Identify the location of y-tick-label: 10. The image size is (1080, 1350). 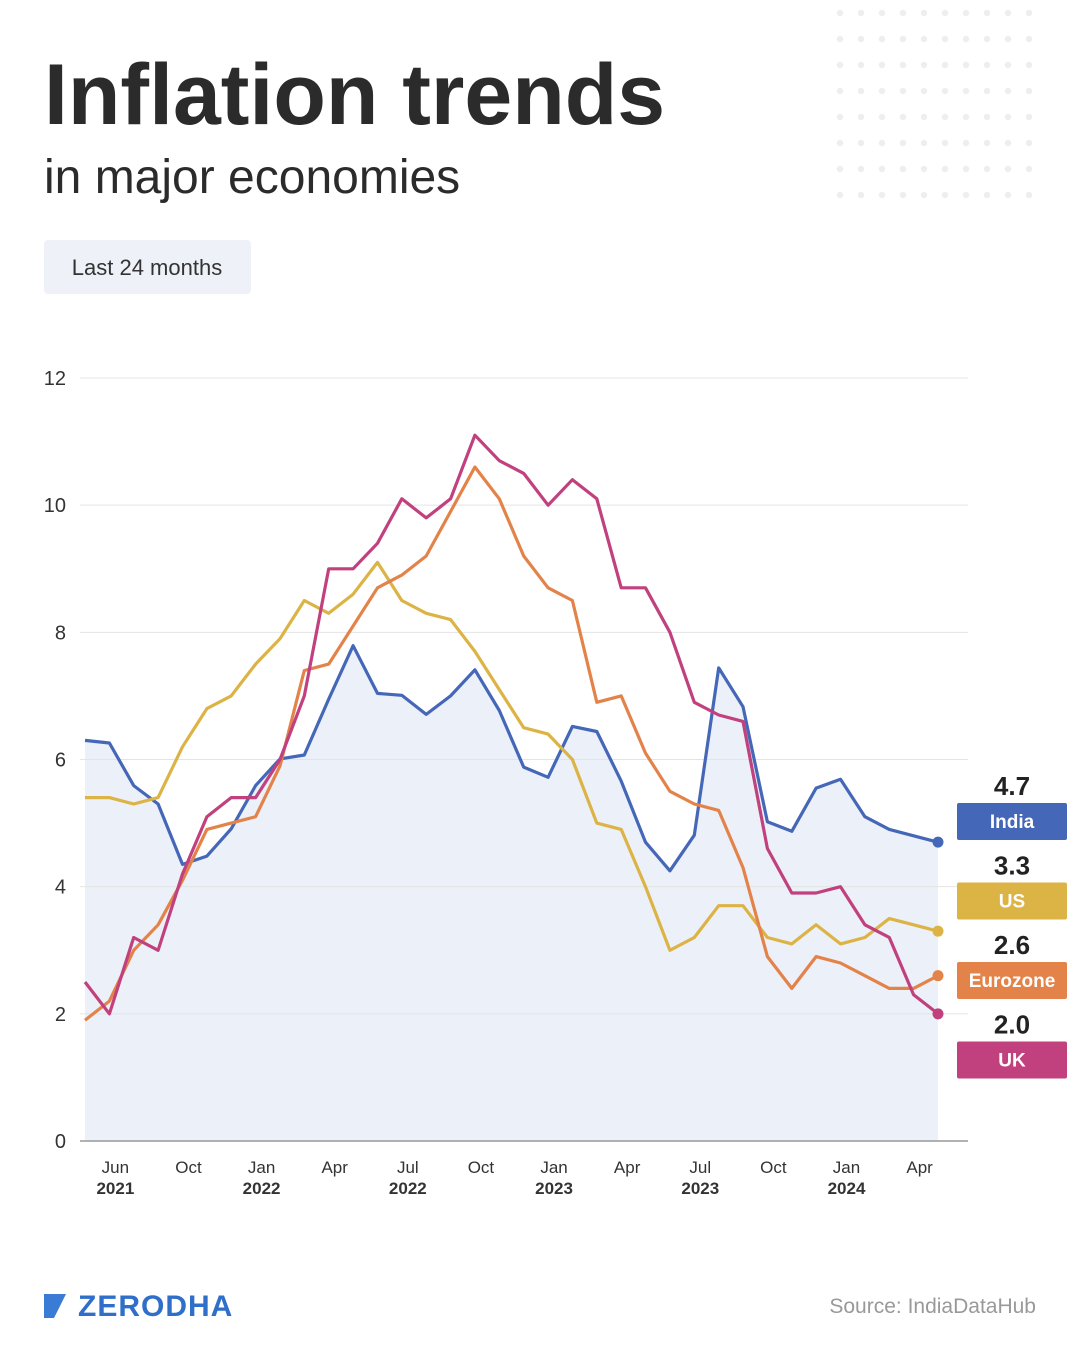
(55, 506).